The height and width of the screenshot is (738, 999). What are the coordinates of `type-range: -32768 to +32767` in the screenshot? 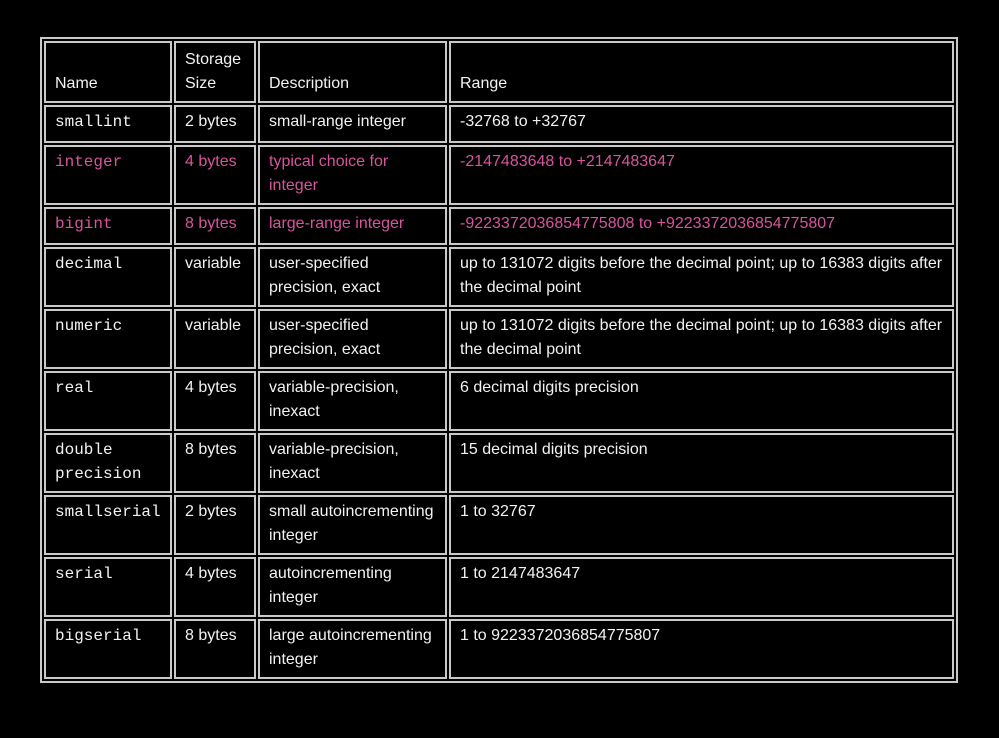 It's located at (701, 124).